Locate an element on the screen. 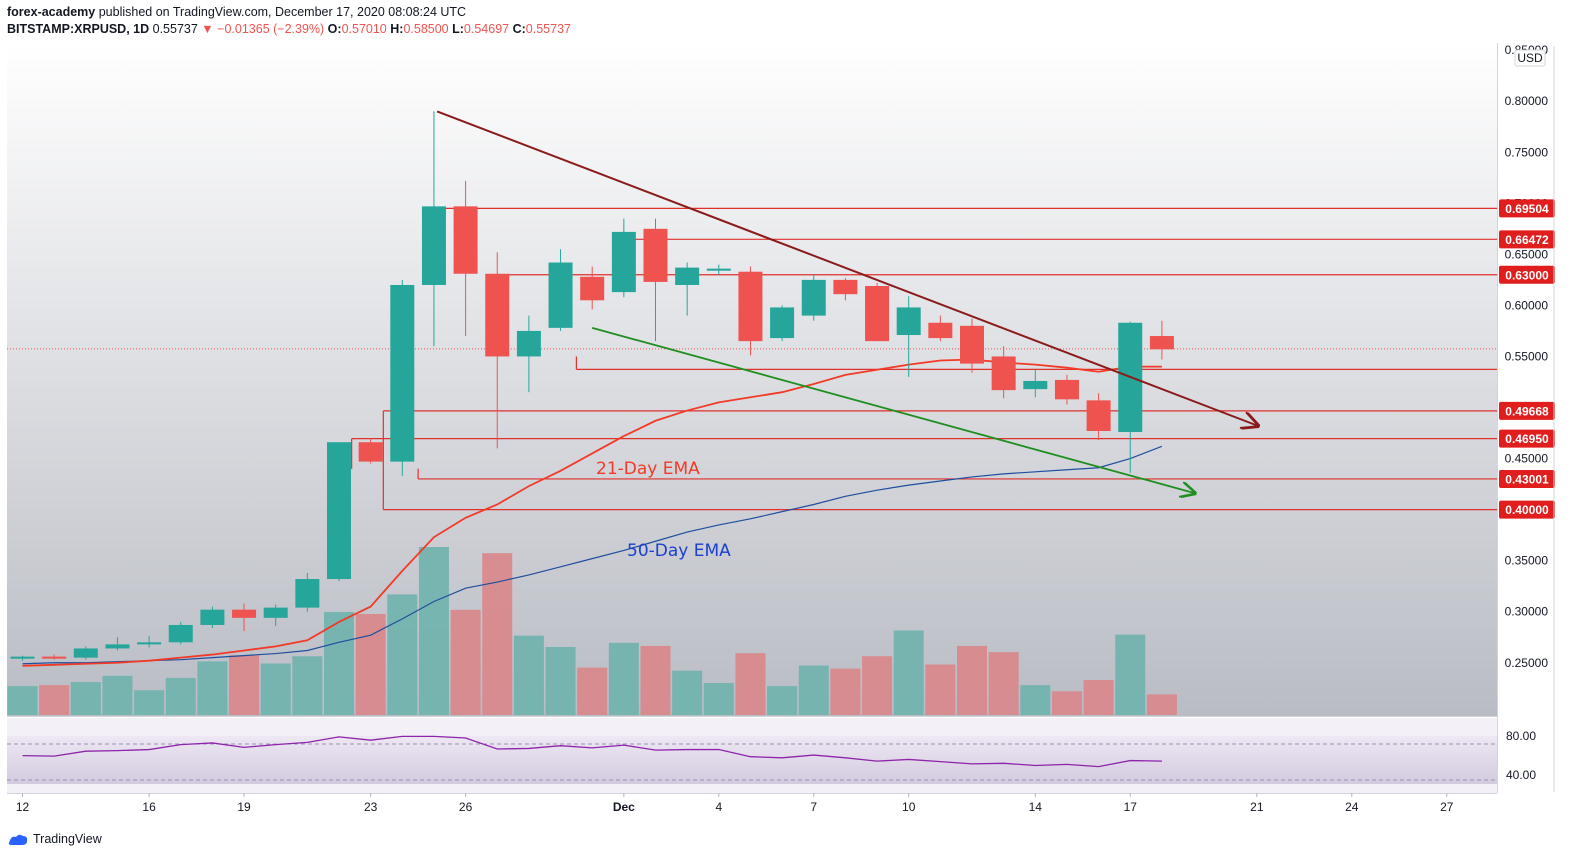 The image size is (1588, 868). rsi-band is located at coordinates (752, 760).